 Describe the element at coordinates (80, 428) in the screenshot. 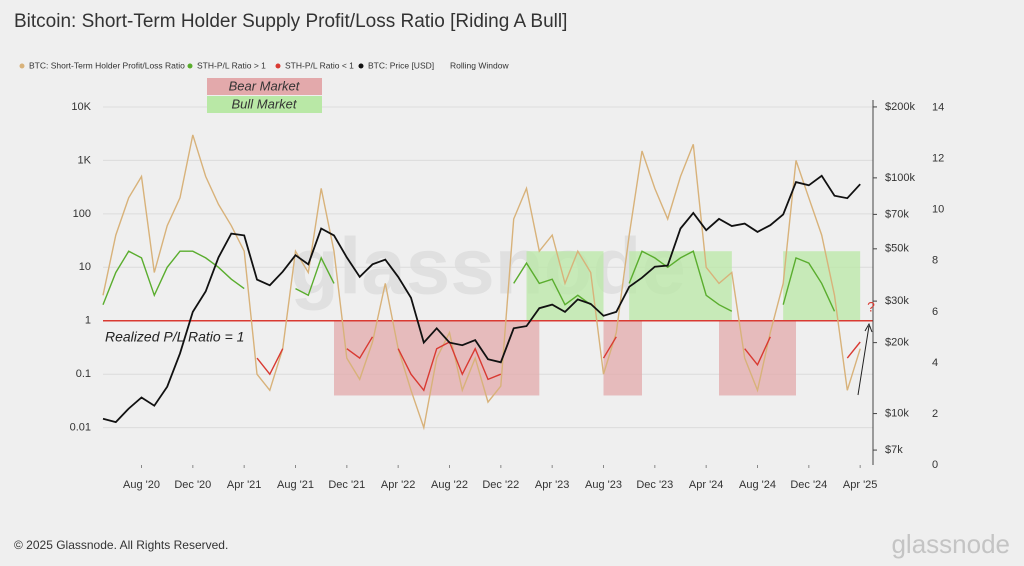

I see `y-tick-label: 0.01` at that location.